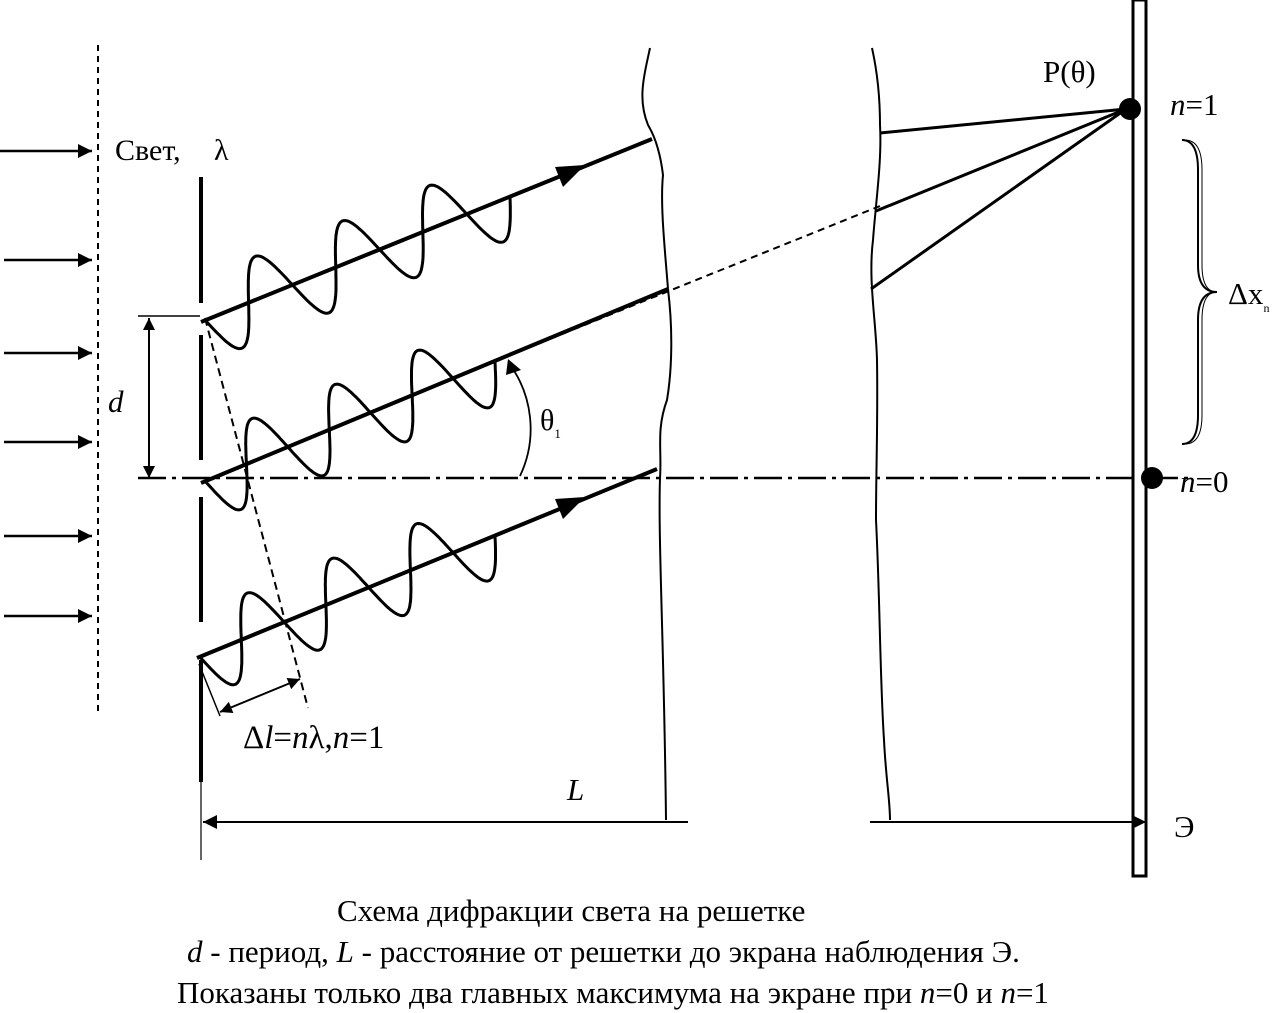  I want to click on ray-arrowheads, so click(570, 342).